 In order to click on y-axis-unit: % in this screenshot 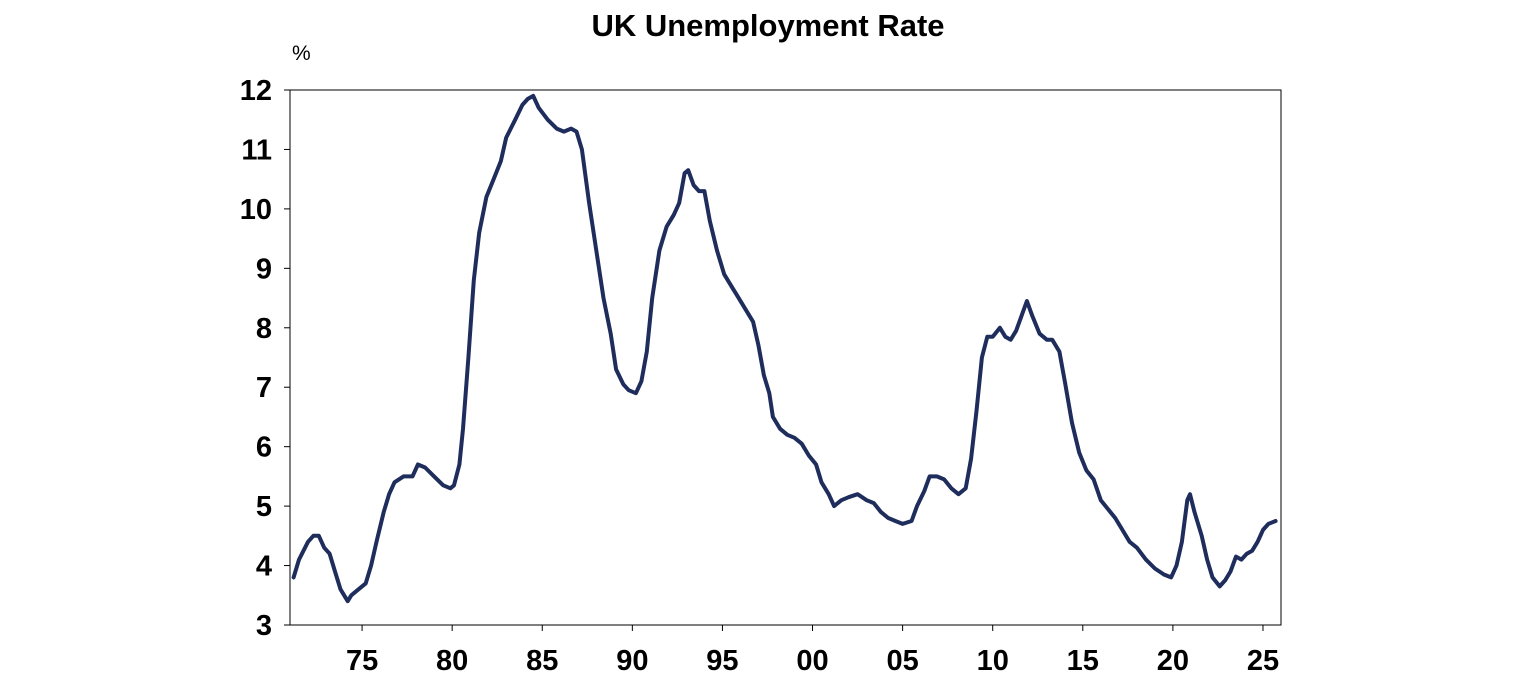, I will do `click(301, 53)`.